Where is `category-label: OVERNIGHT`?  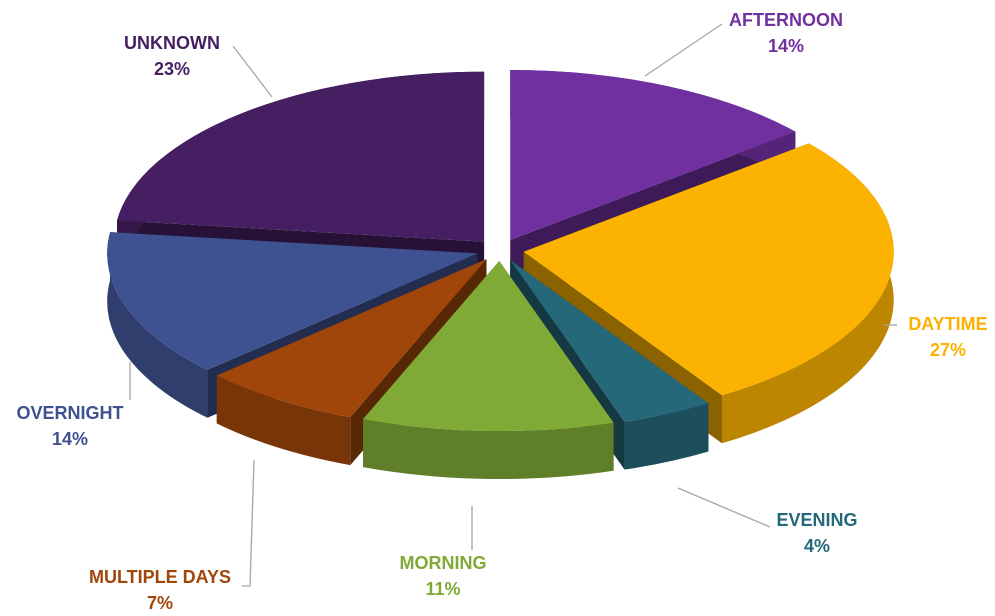 category-label: OVERNIGHT is located at coordinates (69, 413).